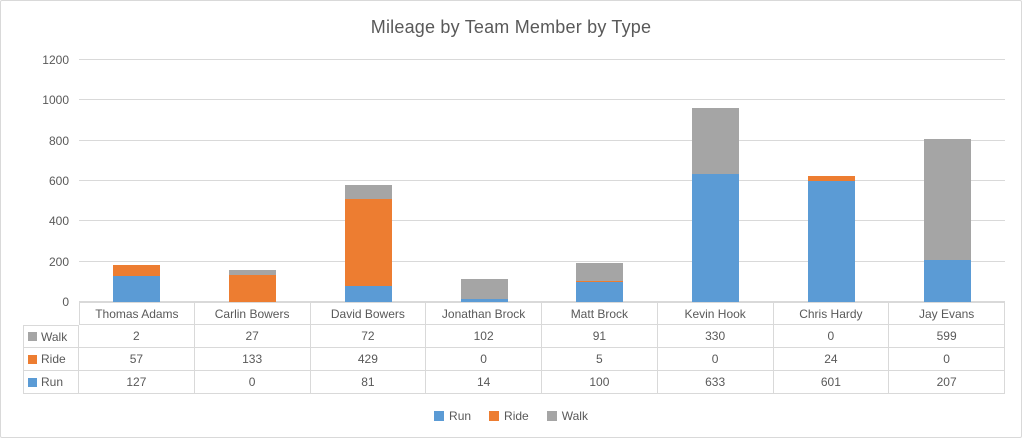 This screenshot has width=1022, height=438. Describe the element at coordinates (484, 313) in the screenshot. I see `table-header-jonathan-brock: Jonathan Brock` at that location.